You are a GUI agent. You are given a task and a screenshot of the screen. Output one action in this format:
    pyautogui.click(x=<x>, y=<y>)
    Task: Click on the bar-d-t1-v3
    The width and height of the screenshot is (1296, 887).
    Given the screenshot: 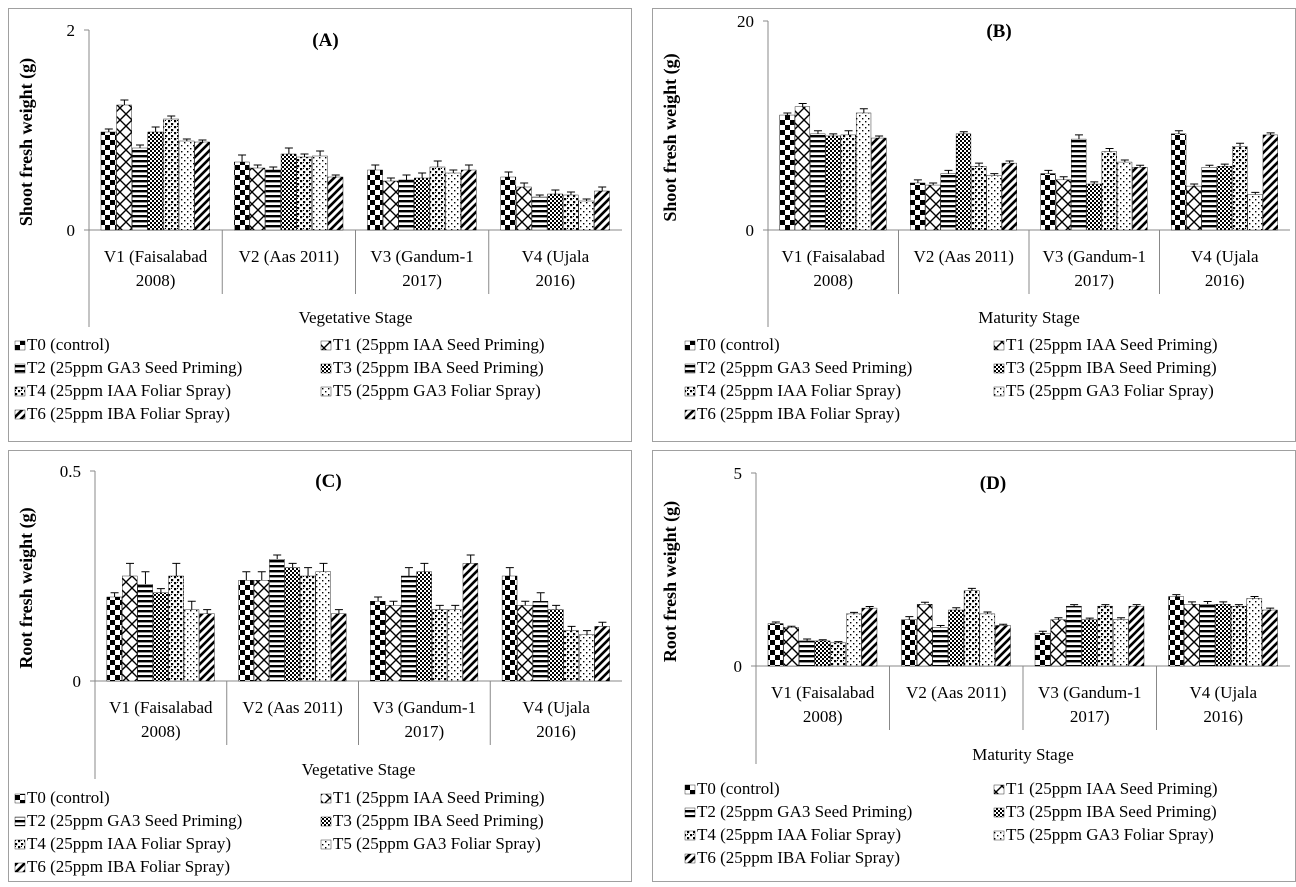 What is the action you would take?
    pyautogui.click(x=1058, y=643)
    